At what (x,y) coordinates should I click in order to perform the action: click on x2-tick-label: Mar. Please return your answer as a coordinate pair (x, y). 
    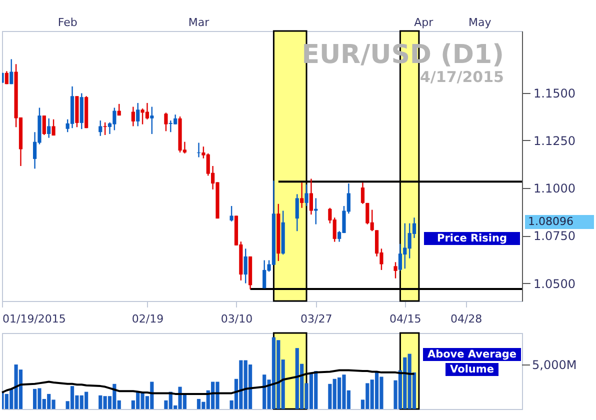
    Looking at the image, I should click on (199, 22).